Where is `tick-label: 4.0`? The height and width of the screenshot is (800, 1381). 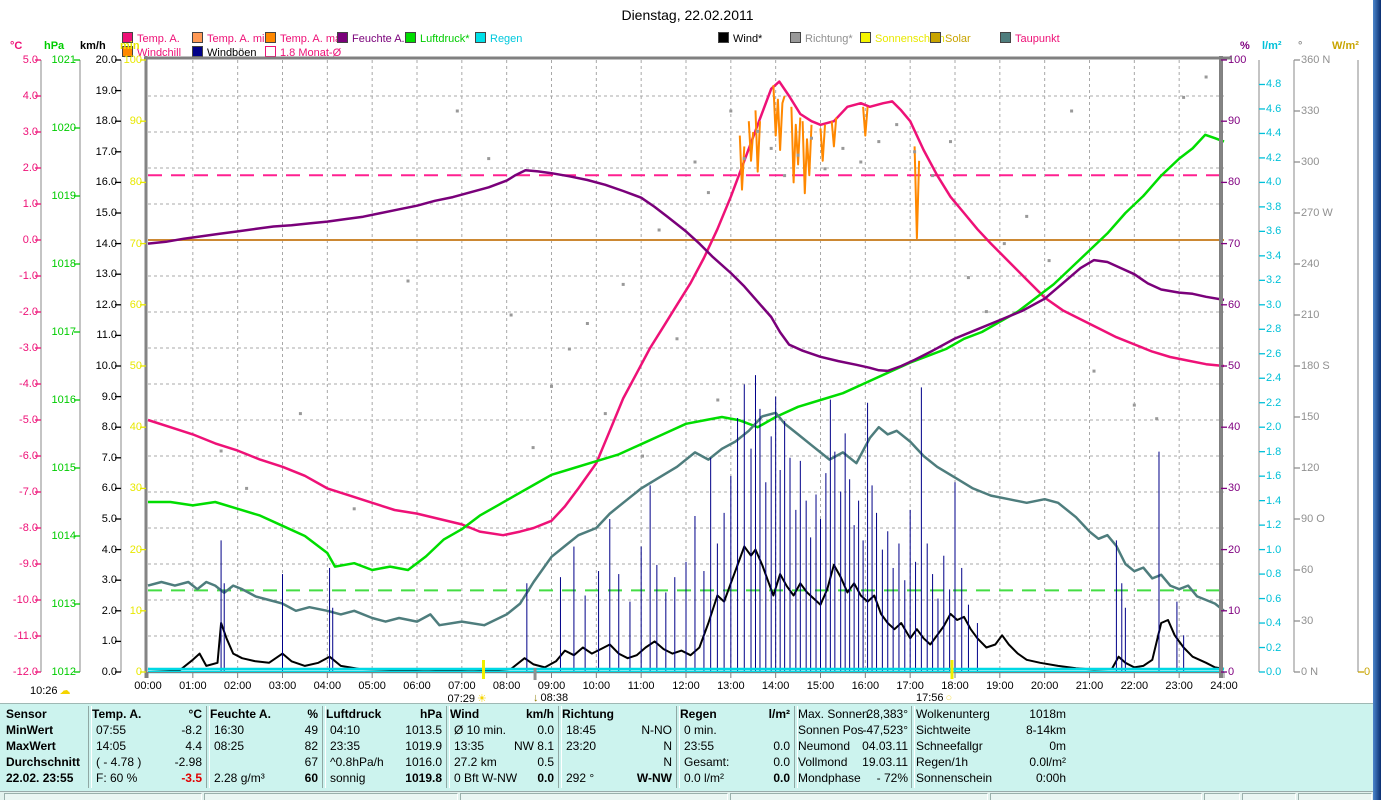 tick-label: 4.0 is located at coordinates (1274, 182).